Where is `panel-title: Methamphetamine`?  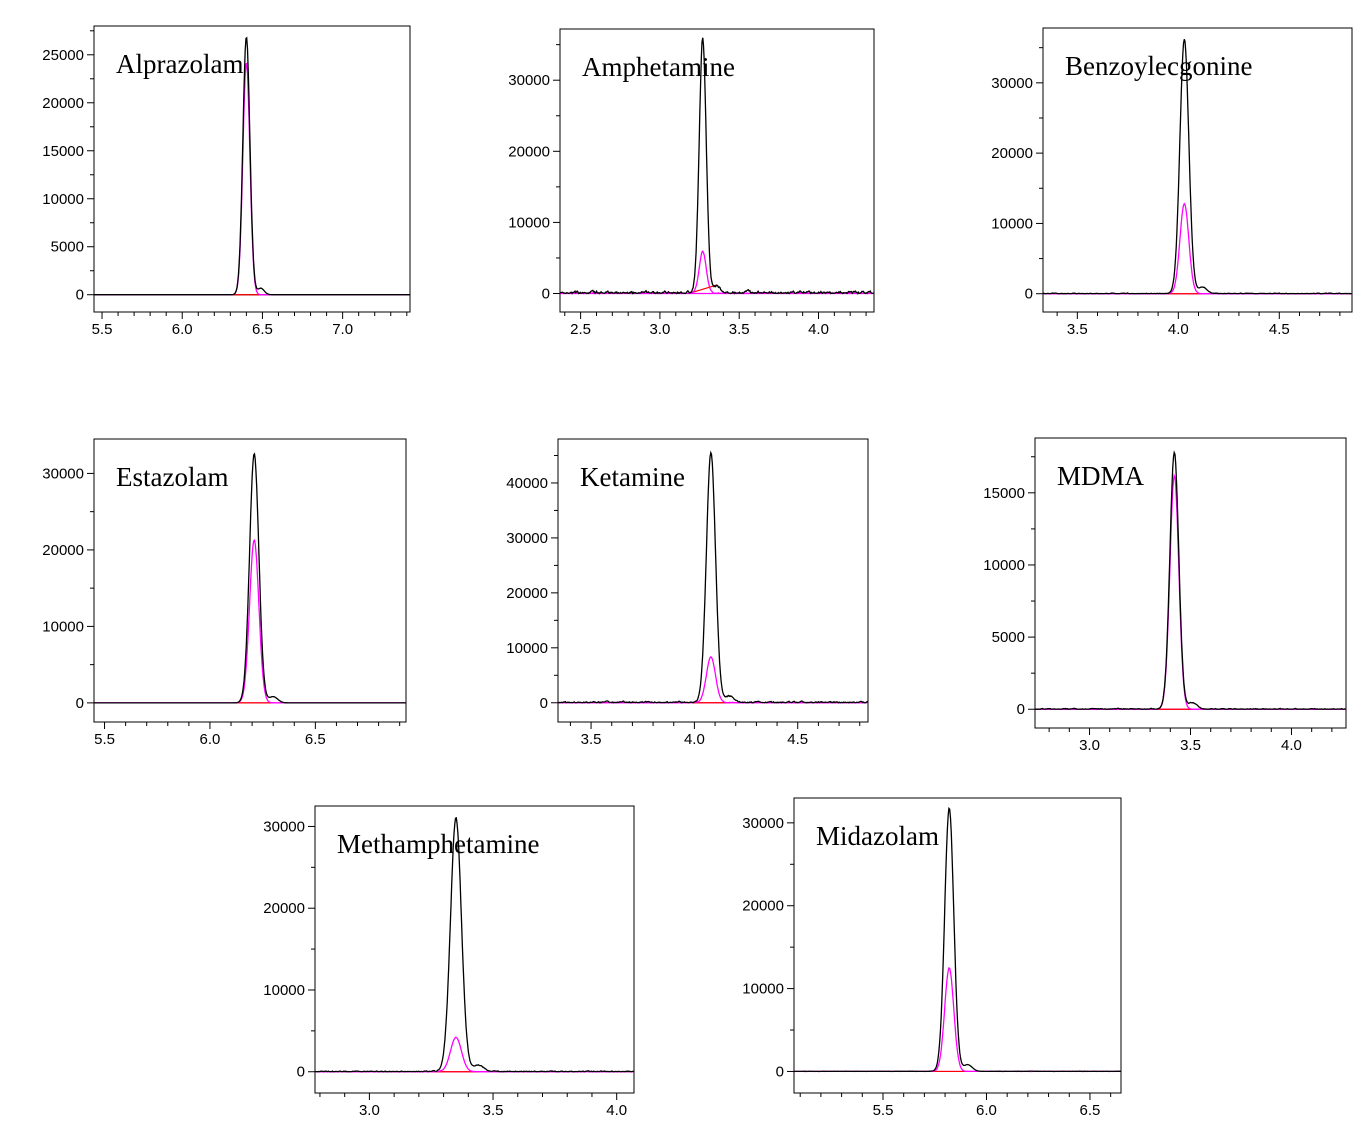
panel-title: Methamphetamine is located at coordinates (438, 844).